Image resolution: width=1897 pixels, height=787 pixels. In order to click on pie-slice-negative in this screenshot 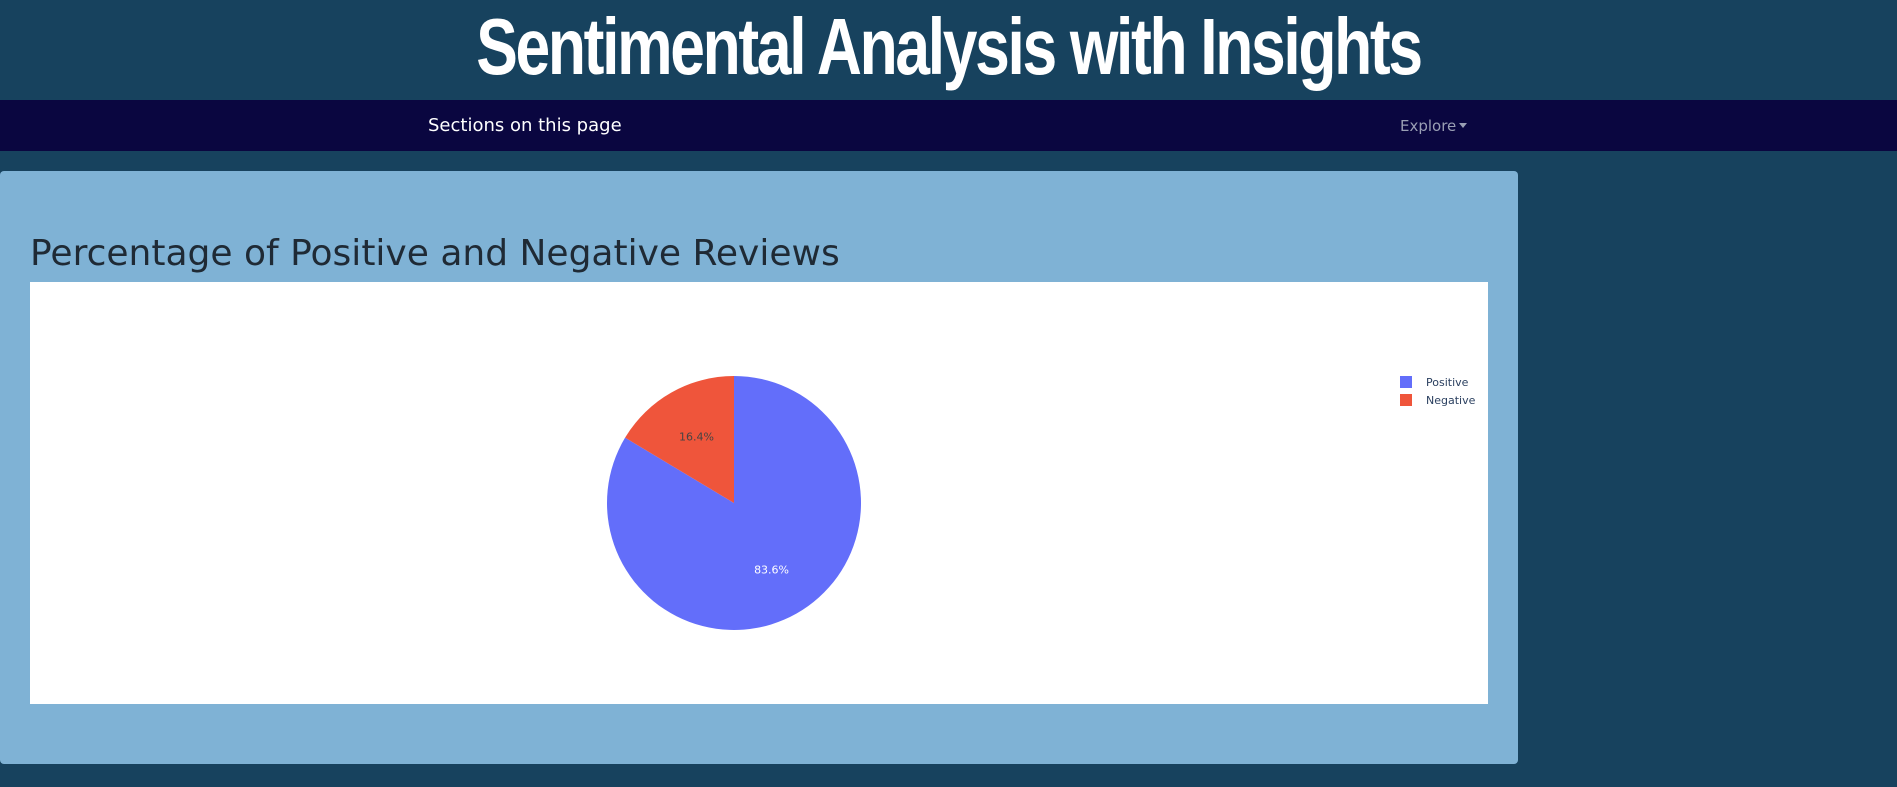, I will do `click(679, 439)`.